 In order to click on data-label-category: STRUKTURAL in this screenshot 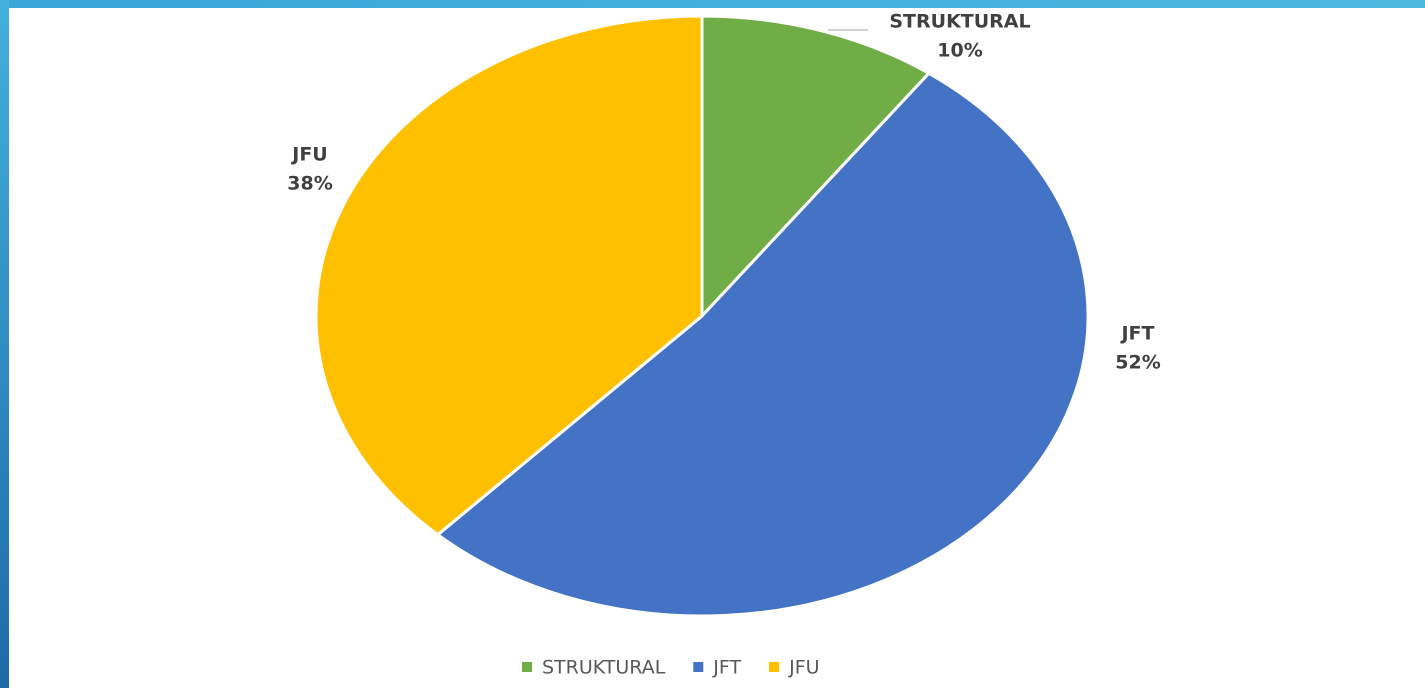, I will do `click(959, 22)`.